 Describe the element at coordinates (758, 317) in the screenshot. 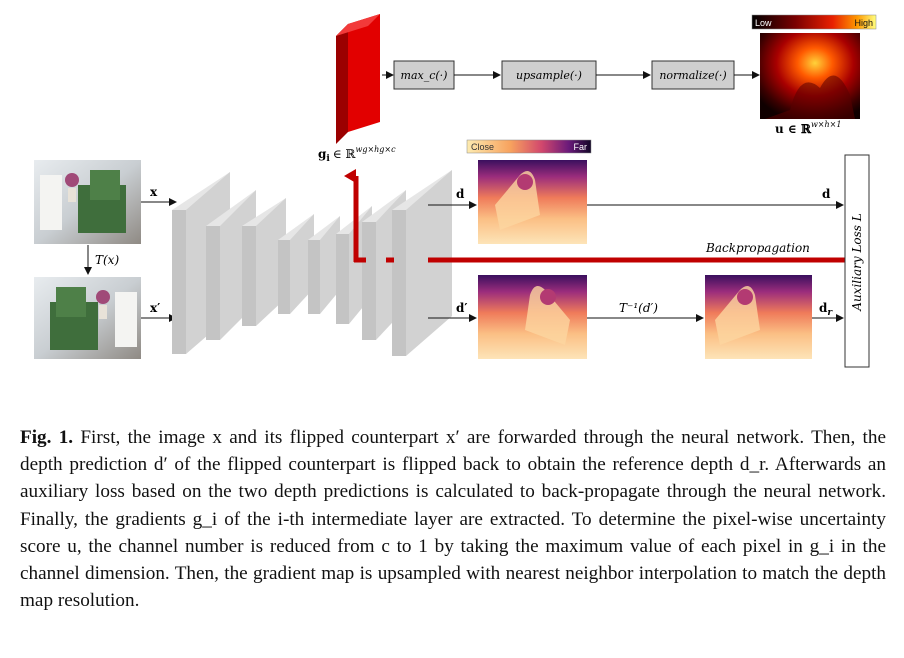

I see `reference-depth-map` at that location.